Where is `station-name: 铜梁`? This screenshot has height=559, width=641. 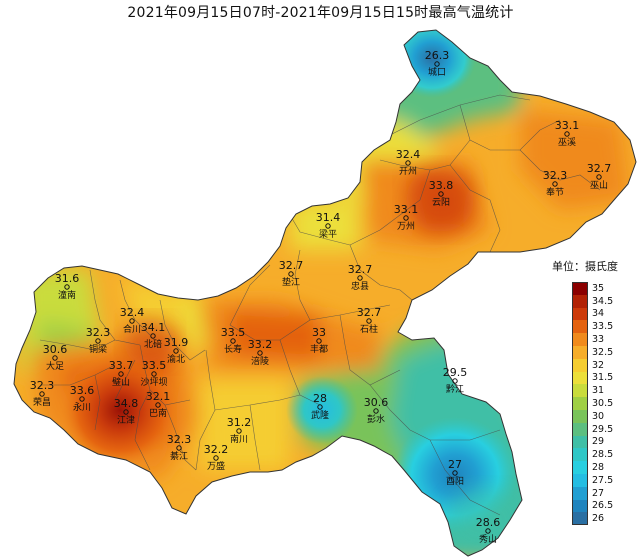 station-name: 铜梁 is located at coordinates (98, 349).